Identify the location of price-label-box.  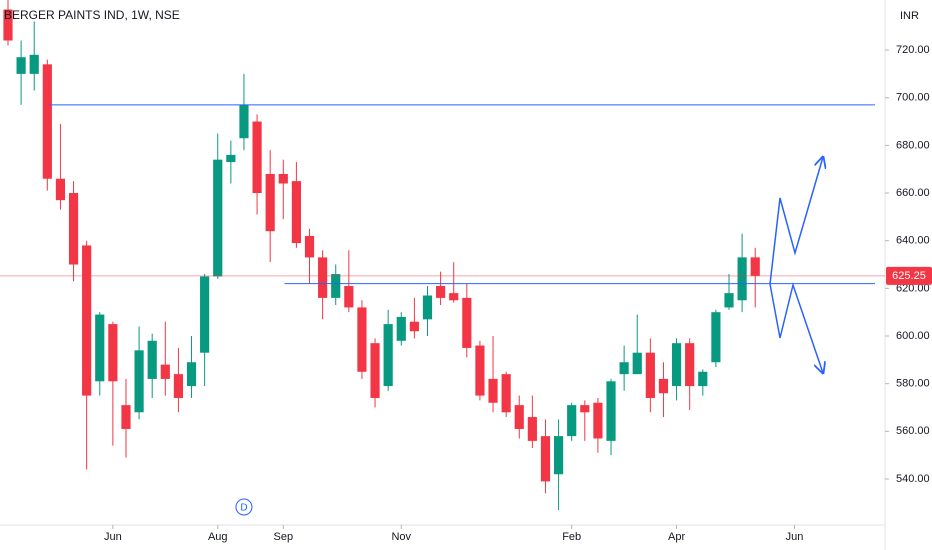
(909, 275).